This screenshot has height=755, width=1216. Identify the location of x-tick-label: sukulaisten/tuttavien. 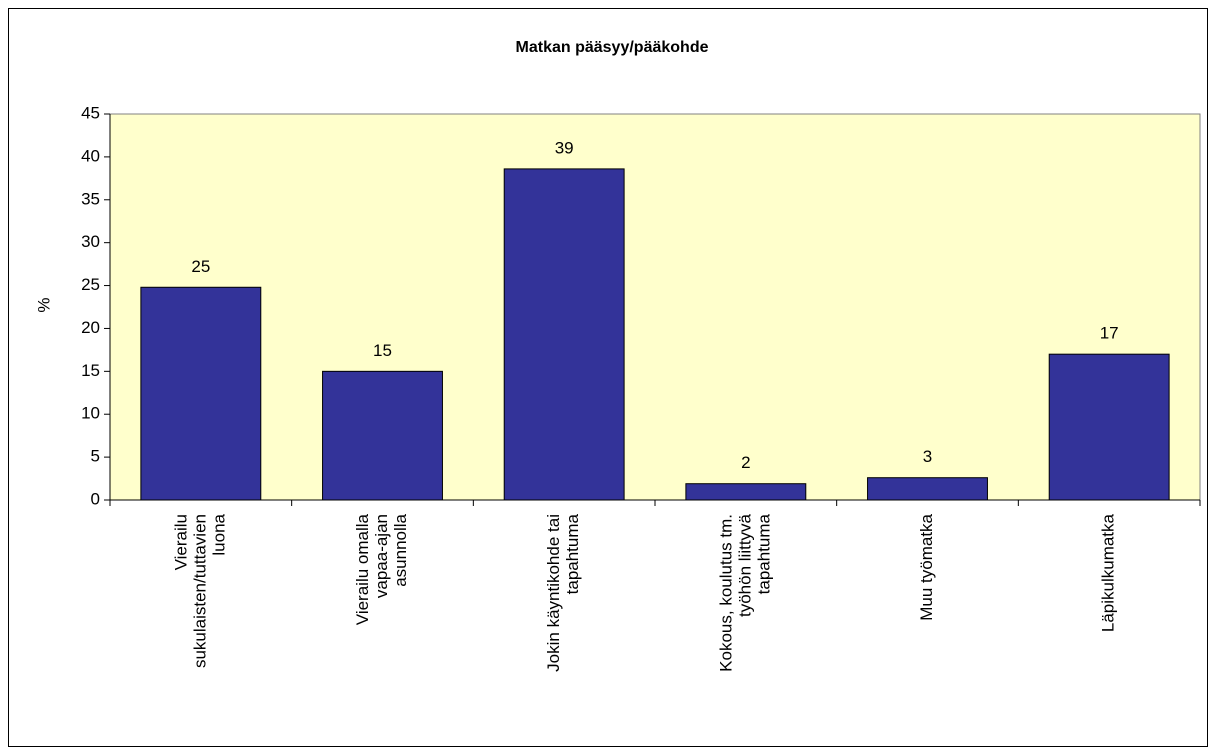
(199, 591).